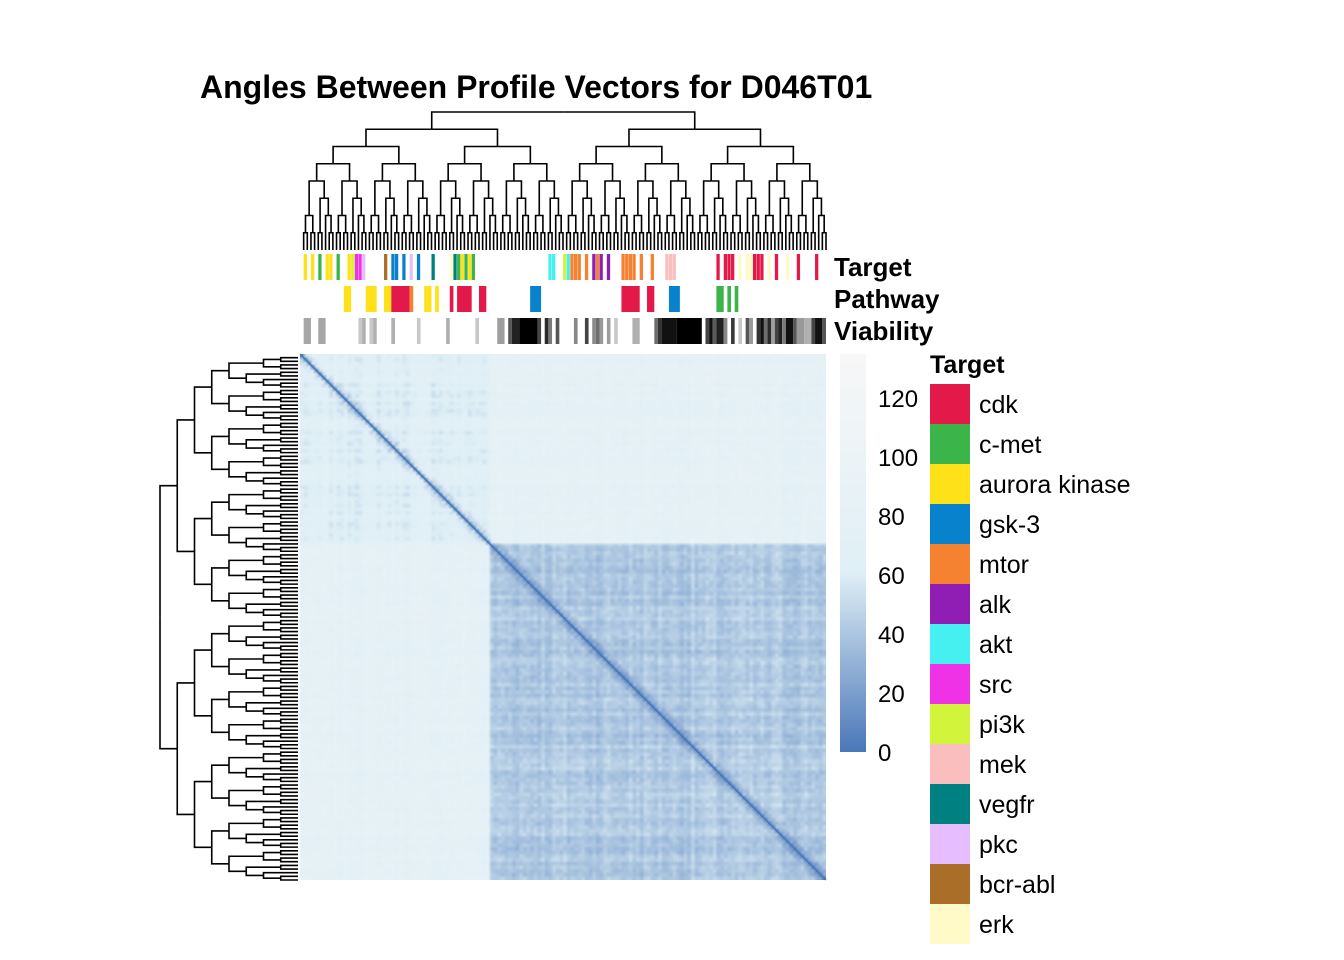 This screenshot has height=960, width=1344. Describe the element at coordinates (561, 267) in the screenshot. I see `target-annotation-track` at that location.